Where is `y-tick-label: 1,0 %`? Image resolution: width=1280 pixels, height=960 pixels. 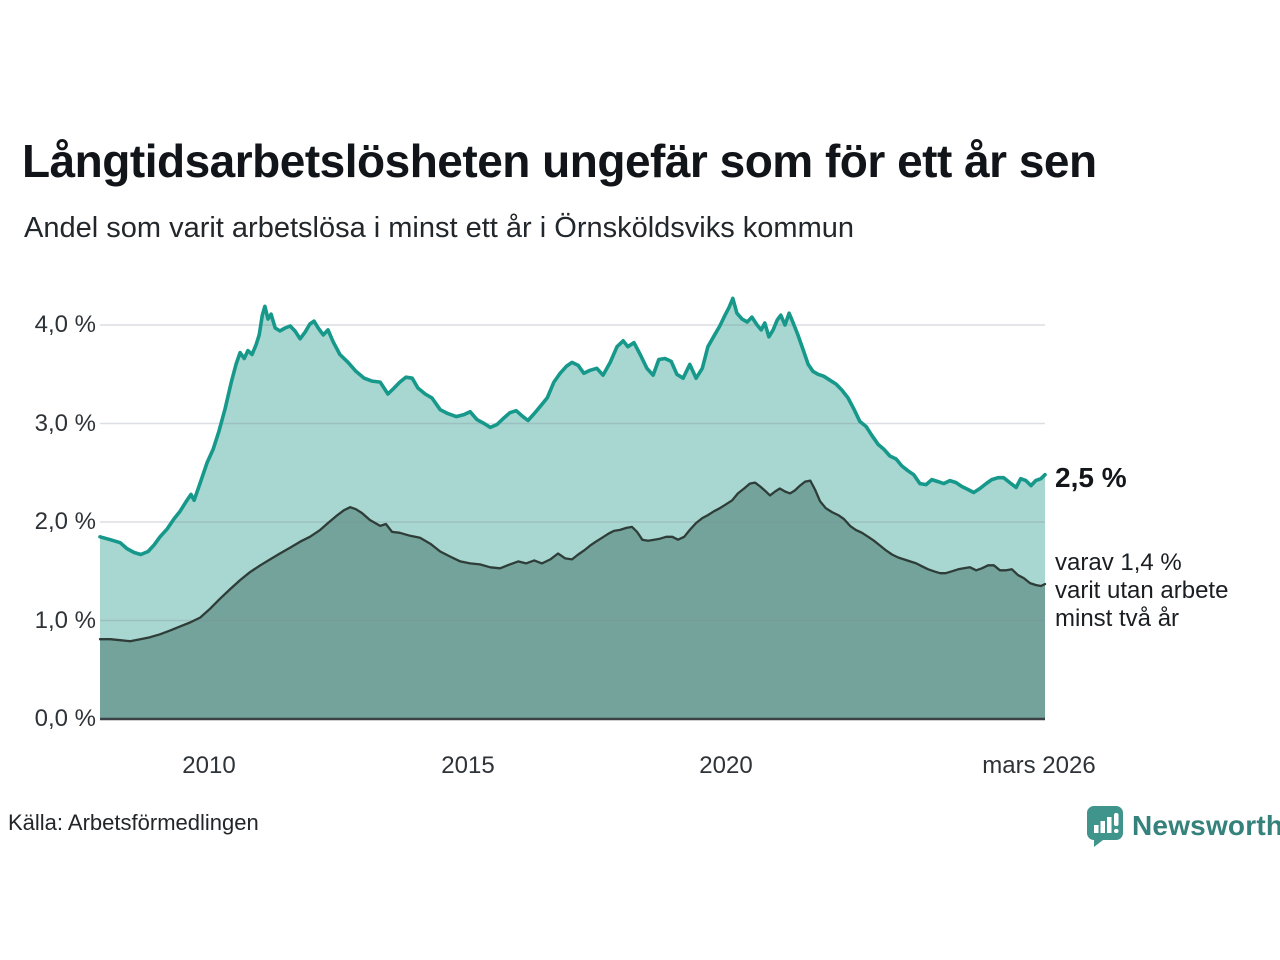 y-tick-label: 1,0 % is located at coordinates (65, 620).